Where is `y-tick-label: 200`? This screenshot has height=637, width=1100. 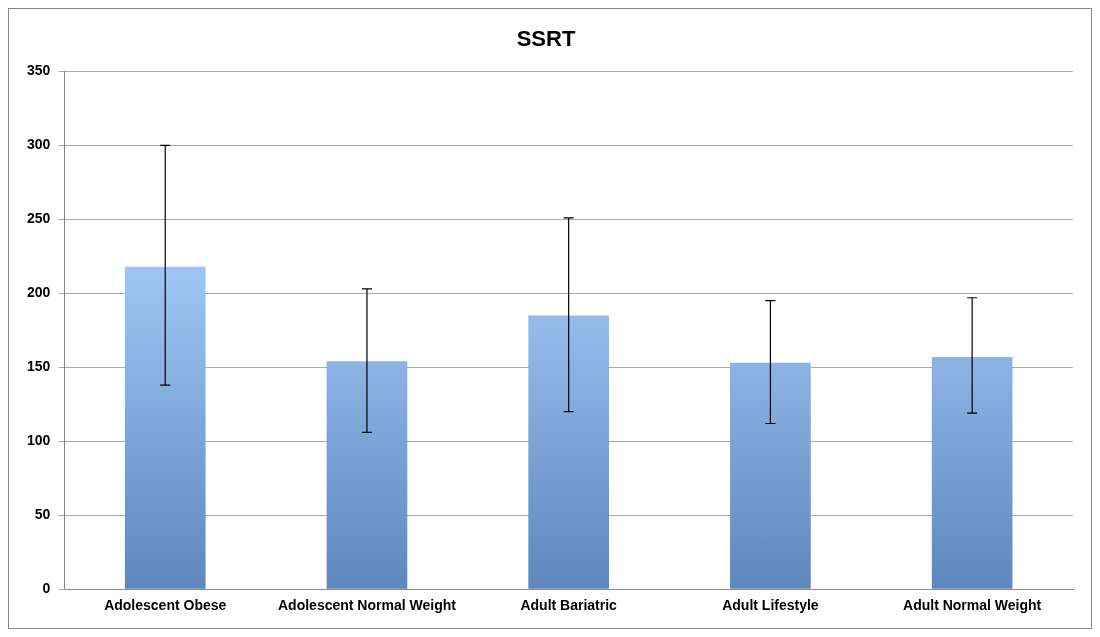
y-tick-label: 200 is located at coordinates (39, 292).